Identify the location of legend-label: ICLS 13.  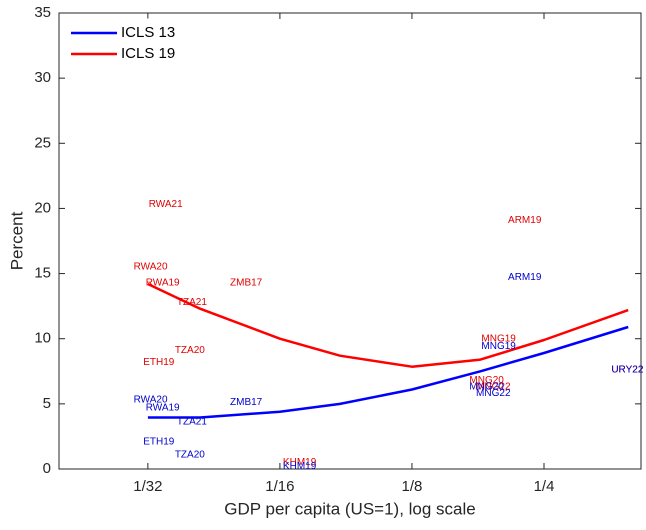
(148, 32).